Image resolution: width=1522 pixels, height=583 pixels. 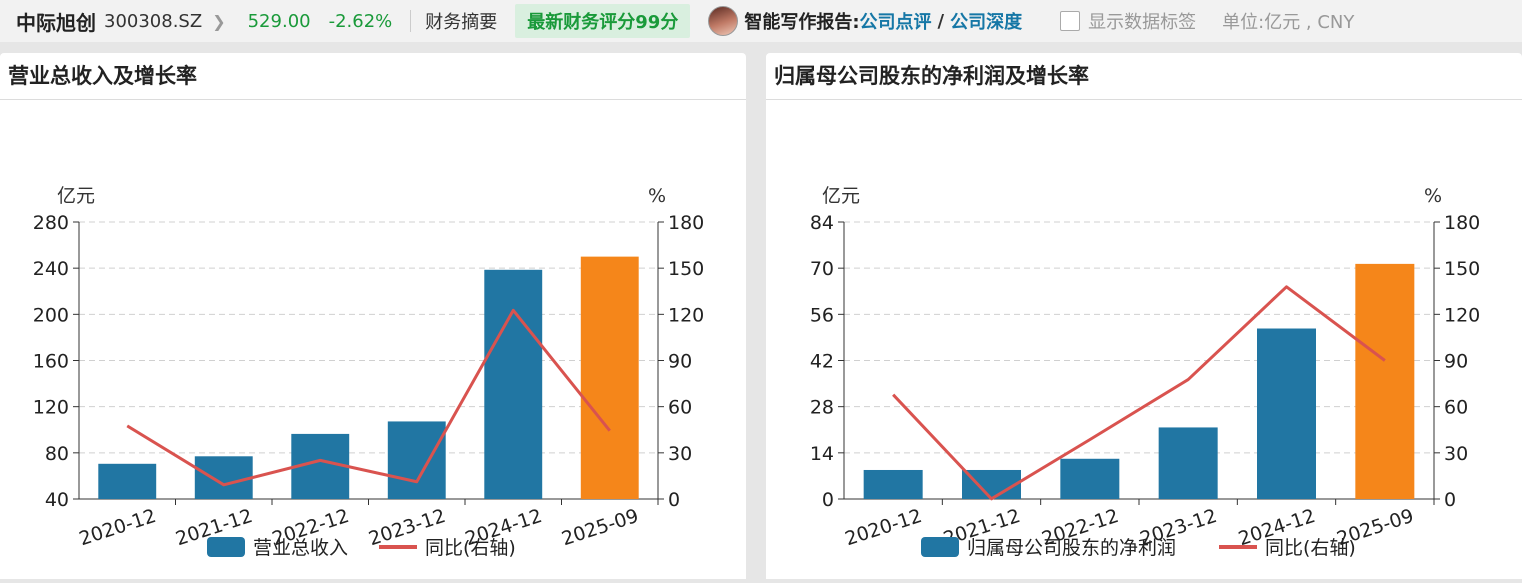 What do you see at coordinates (828, 500) in the screenshot?
I see `left-axis-tick-label: 0` at bounding box center [828, 500].